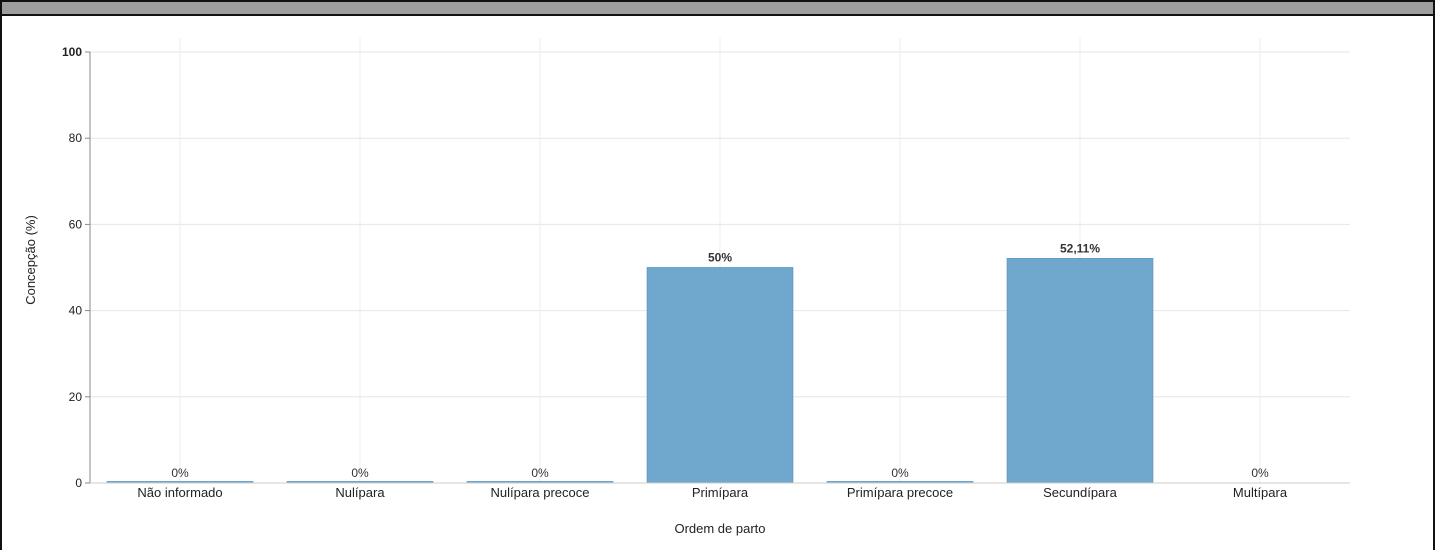 The image size is (1435, 550). What do you see at coordinates (76, 224) in the screenshot?
I see `y-tick-label: 60` at bounding box center [76, 224].